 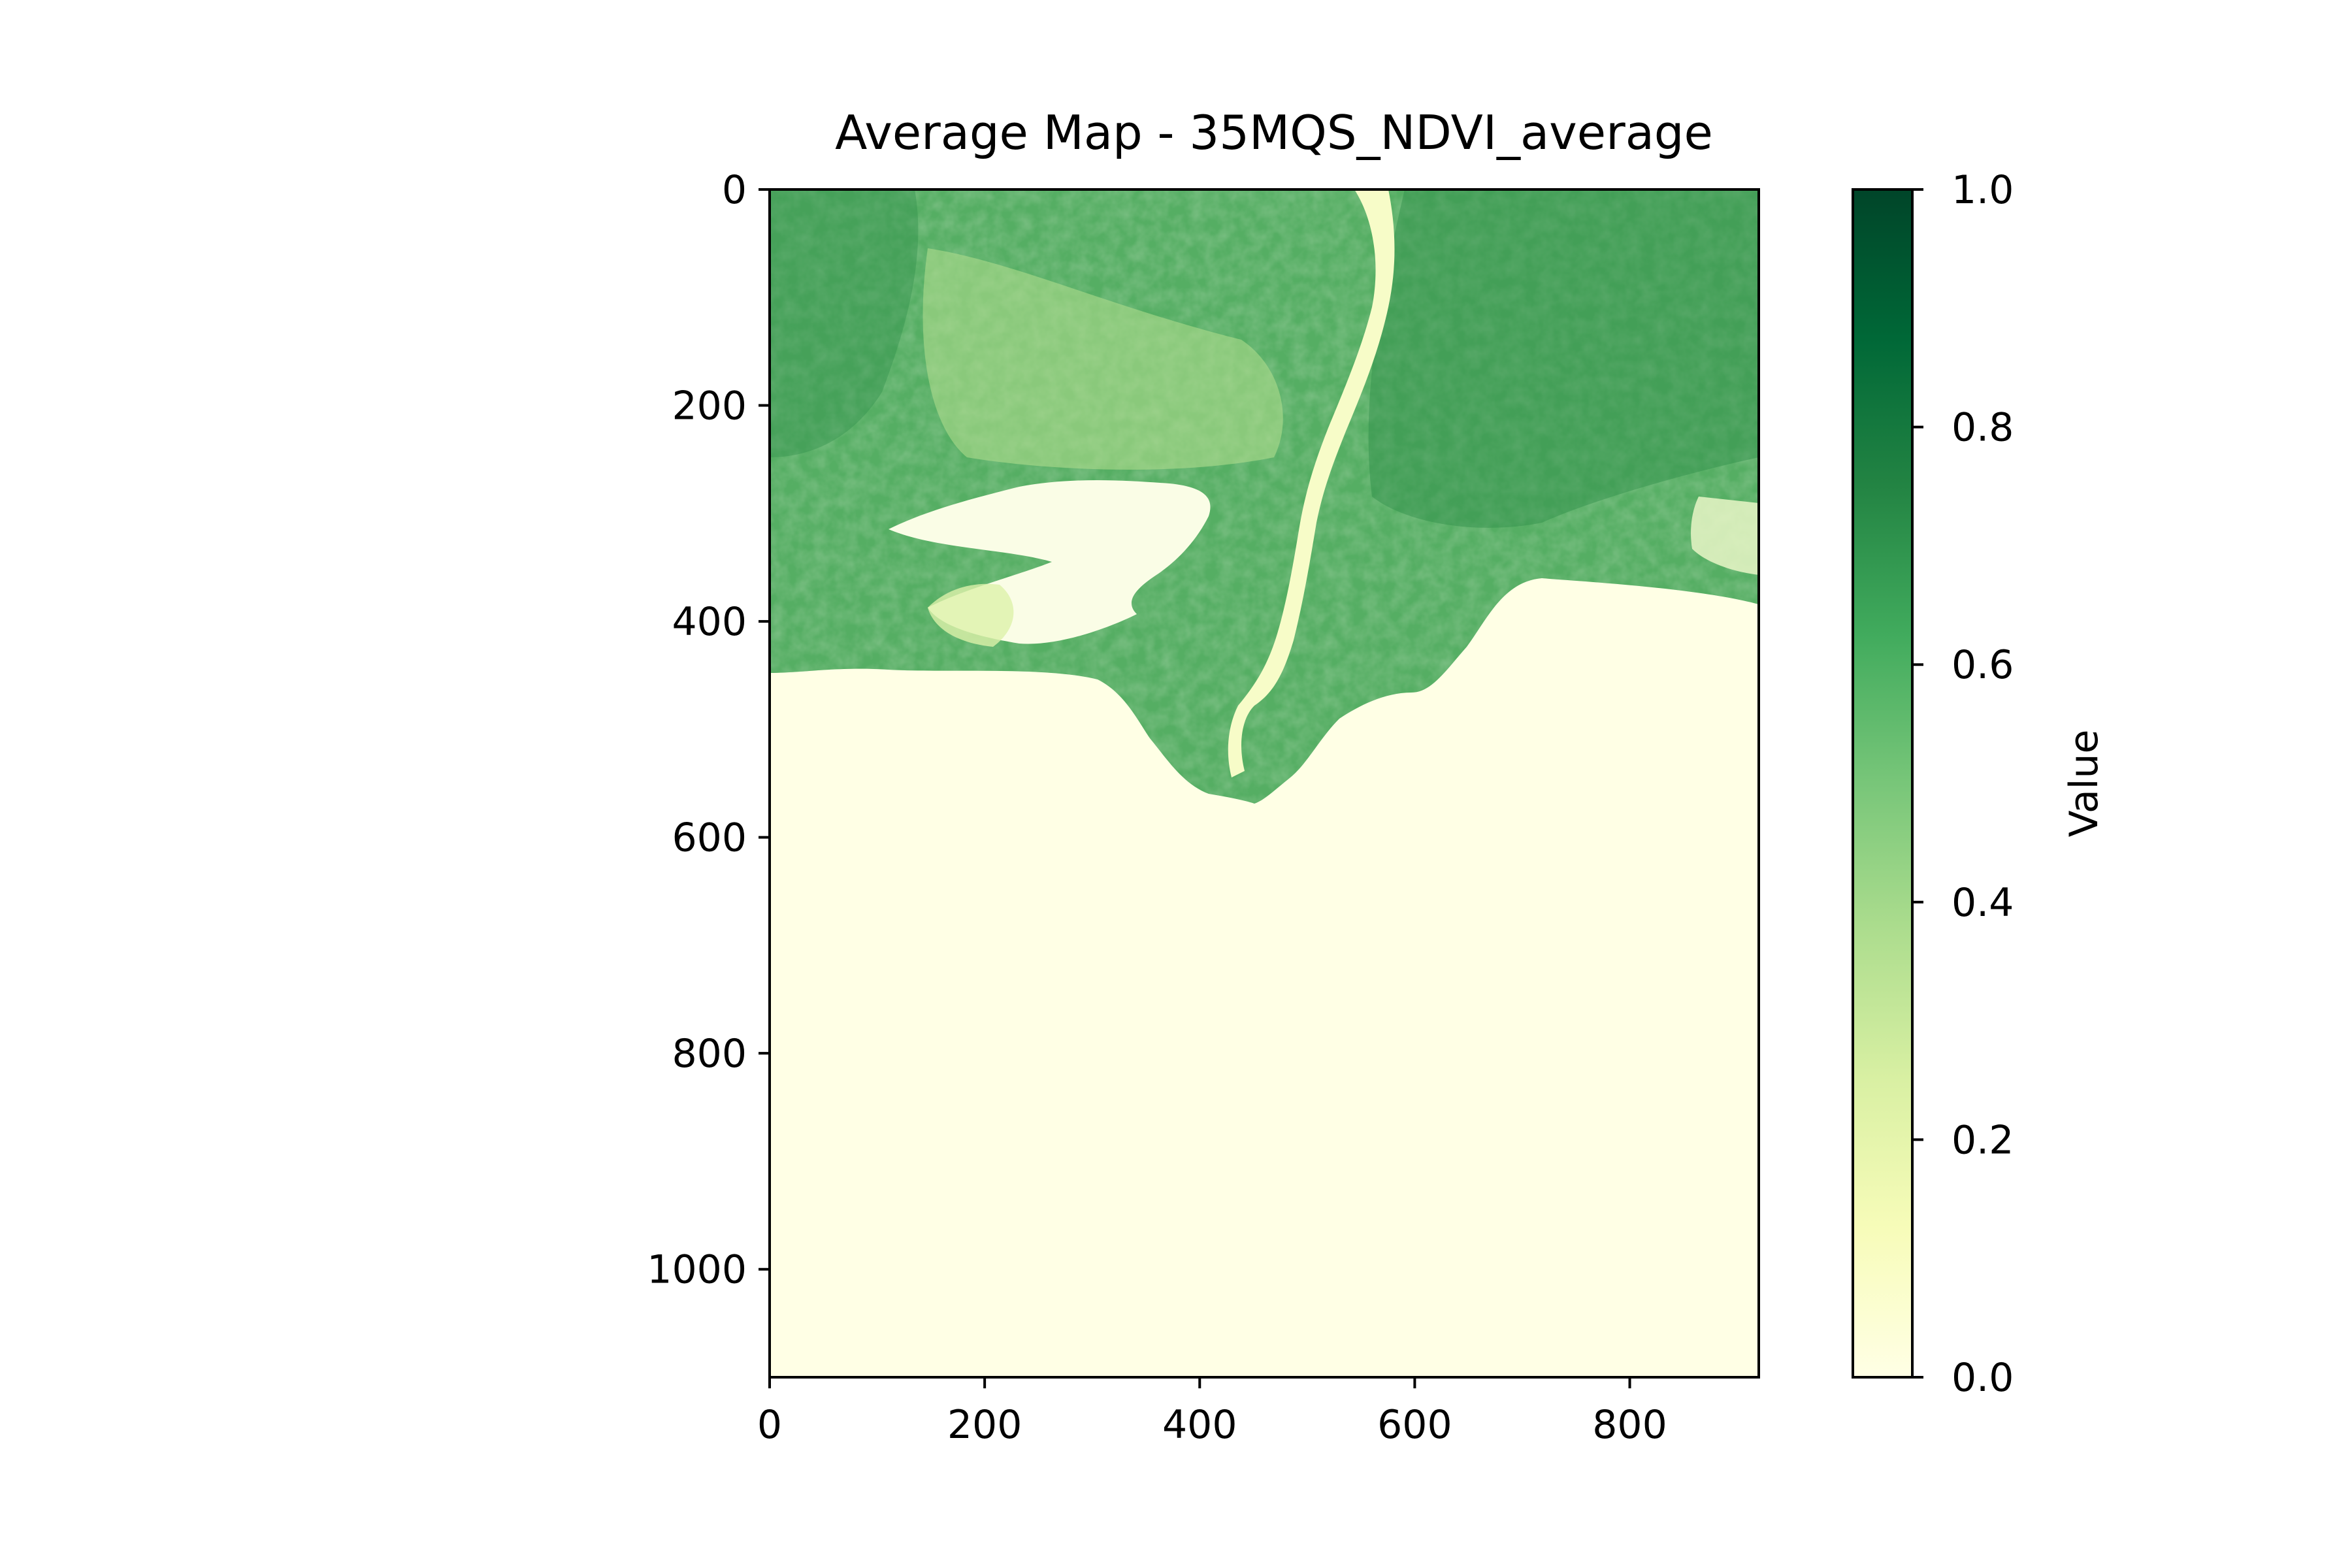 What do you see at coordinates (709, 622) in the screenshot?
I see `y-tick-label: 400` at bounding box center [709, 622].